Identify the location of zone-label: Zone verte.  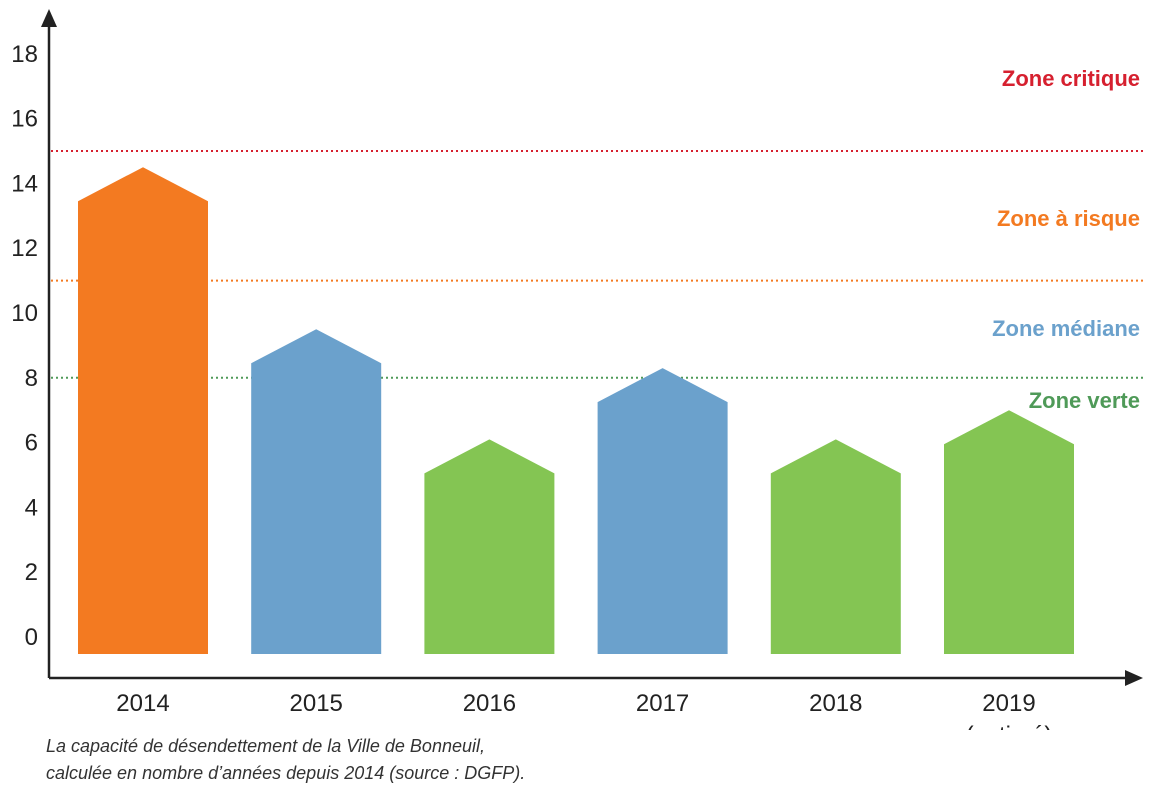
(1084, 400).